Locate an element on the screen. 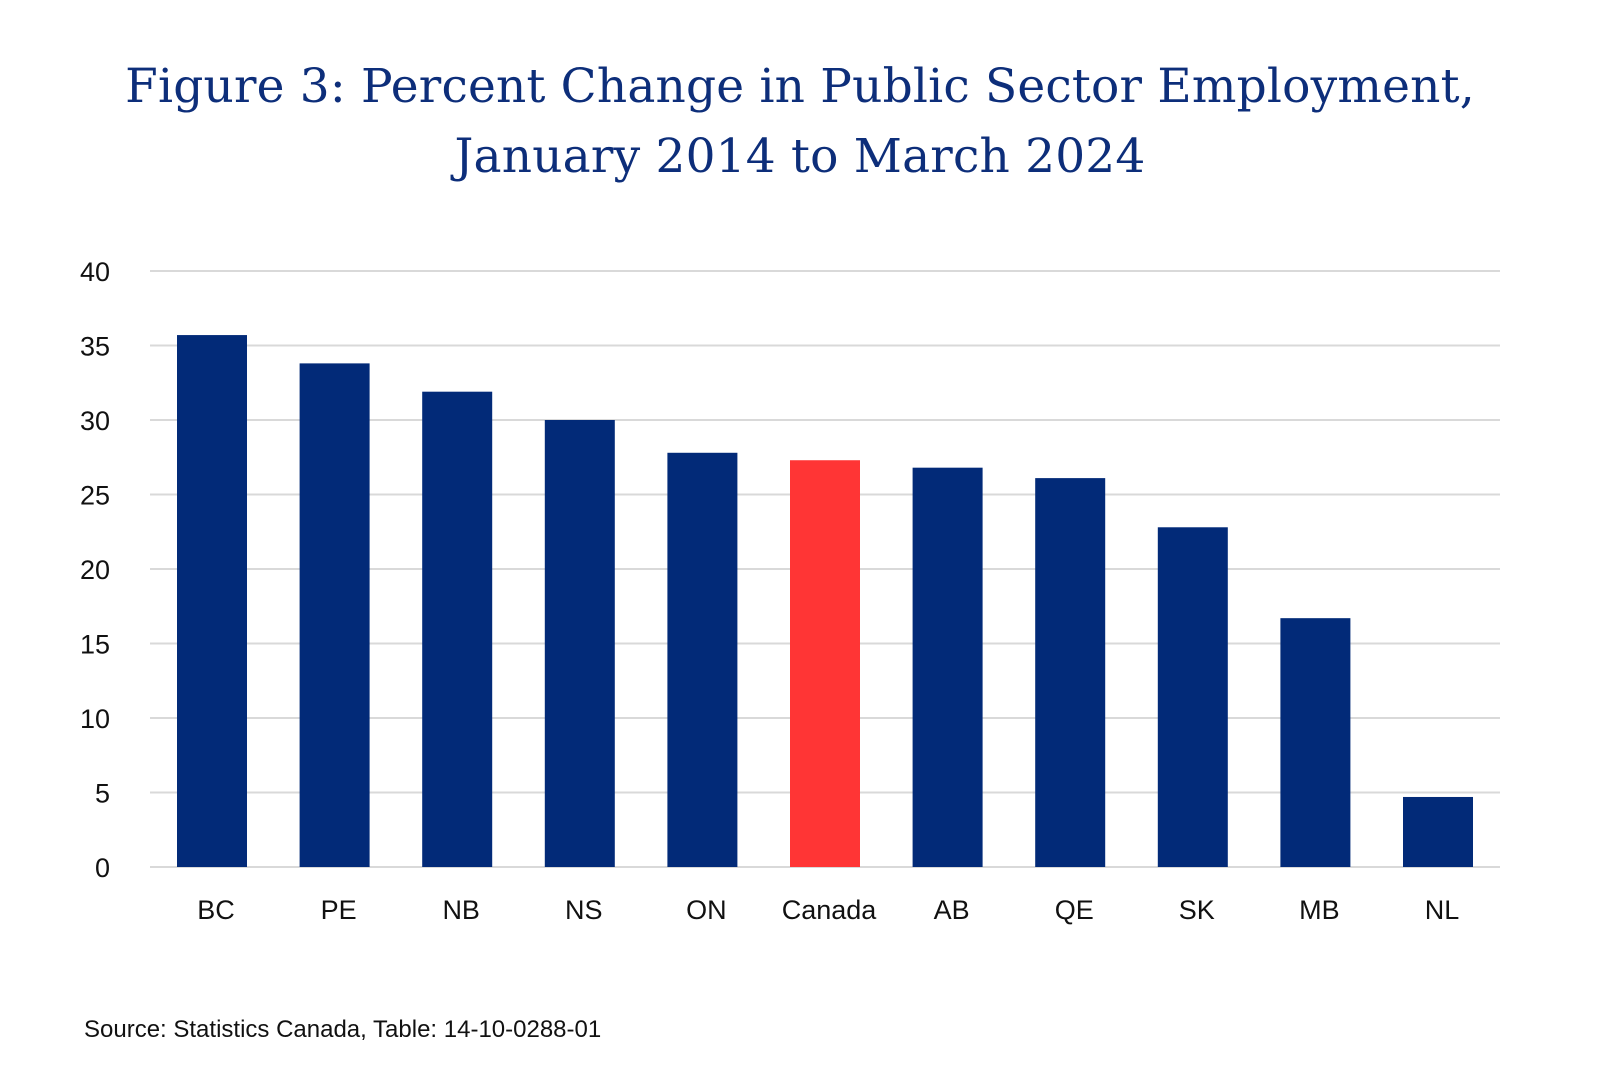 This screenshot has width=1600, height=1085. x-tick-label-on: ON is located at coordinates (706, 910).